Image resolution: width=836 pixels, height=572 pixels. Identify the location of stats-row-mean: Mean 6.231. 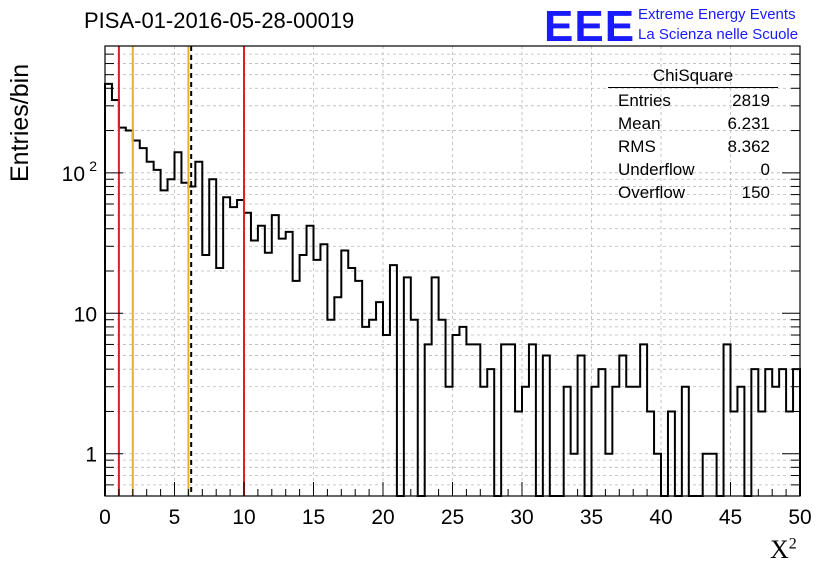
(693, 123).